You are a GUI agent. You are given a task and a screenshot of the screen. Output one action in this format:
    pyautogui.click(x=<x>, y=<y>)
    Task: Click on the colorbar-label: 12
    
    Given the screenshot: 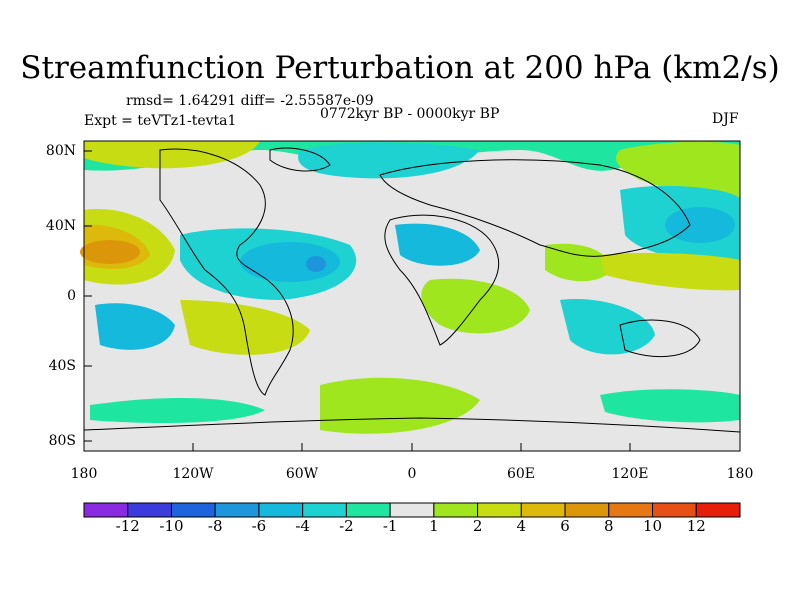 What is the action you would take?
    pyautogui.click(x=696, y=526)
    